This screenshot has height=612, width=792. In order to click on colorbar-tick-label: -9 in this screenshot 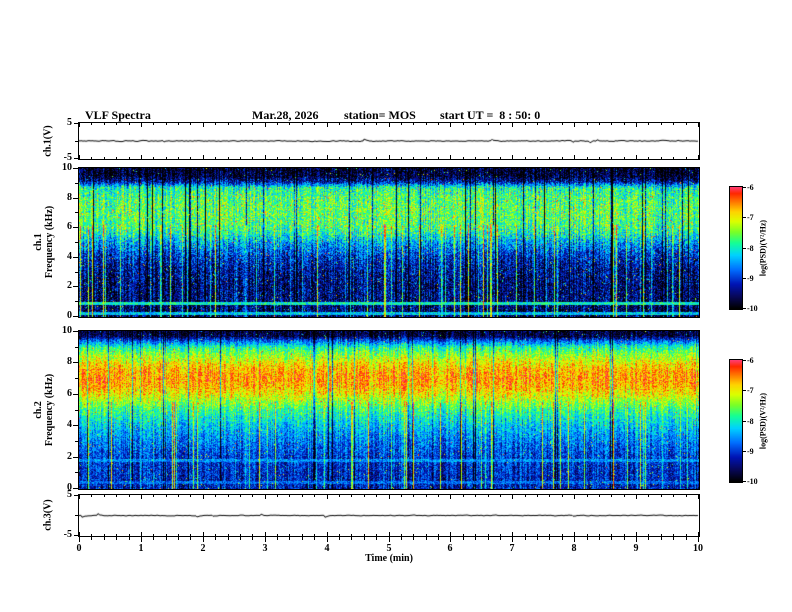, I will do `click(750, 278)`.